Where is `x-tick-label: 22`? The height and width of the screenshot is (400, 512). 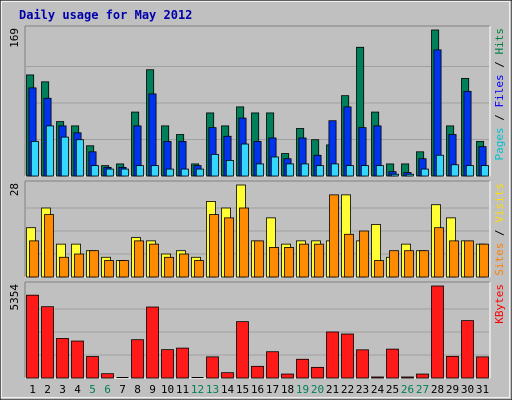
x-tick-label: 22 is located at coordinates (347, 389).